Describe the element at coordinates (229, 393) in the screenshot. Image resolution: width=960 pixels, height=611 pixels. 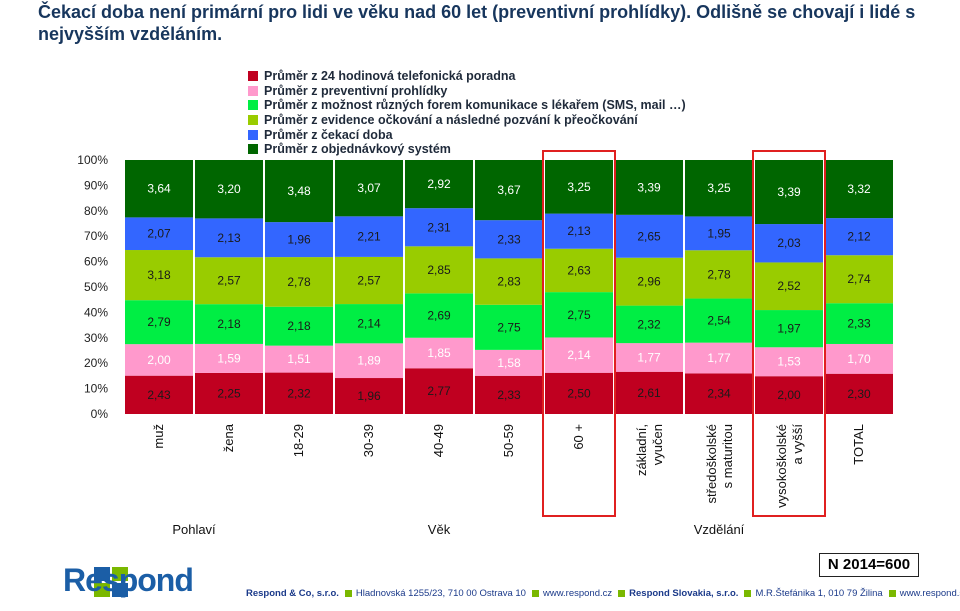
I see `data-label: 2,25` at that location.